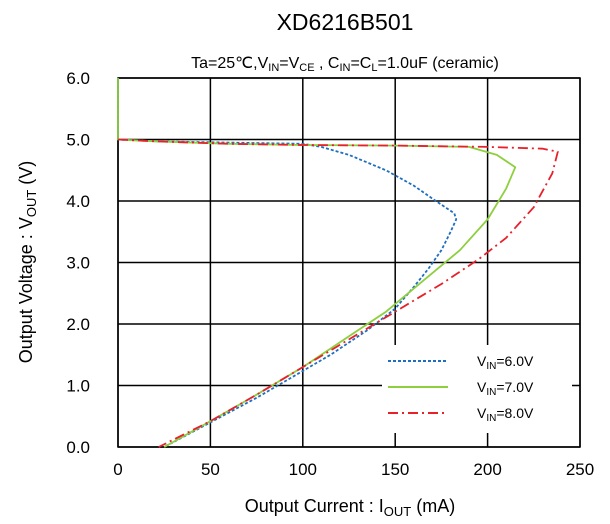  I want to click on y-tick-label: 0.0, so click(78, 447).